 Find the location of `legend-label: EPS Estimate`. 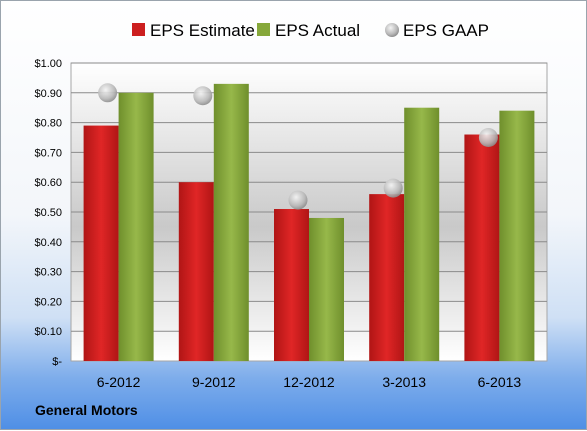

legend-label: EPS Estimate is located at coordinates (202, 30).